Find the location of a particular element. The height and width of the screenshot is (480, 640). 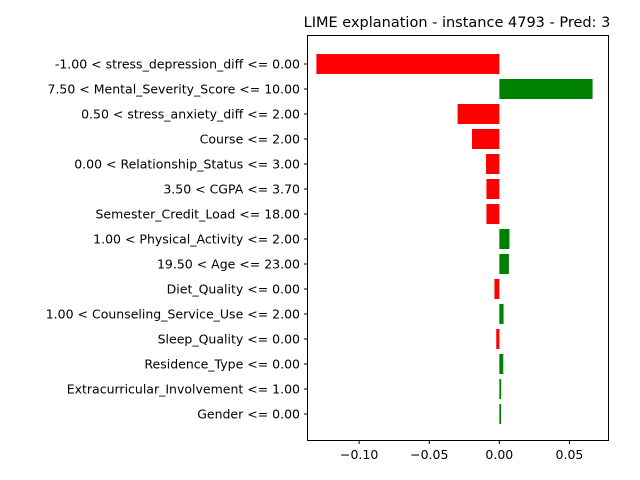

category-label: -1.00 < stress_depression_diff <= 0.00 is located at coordinates (177, 64).